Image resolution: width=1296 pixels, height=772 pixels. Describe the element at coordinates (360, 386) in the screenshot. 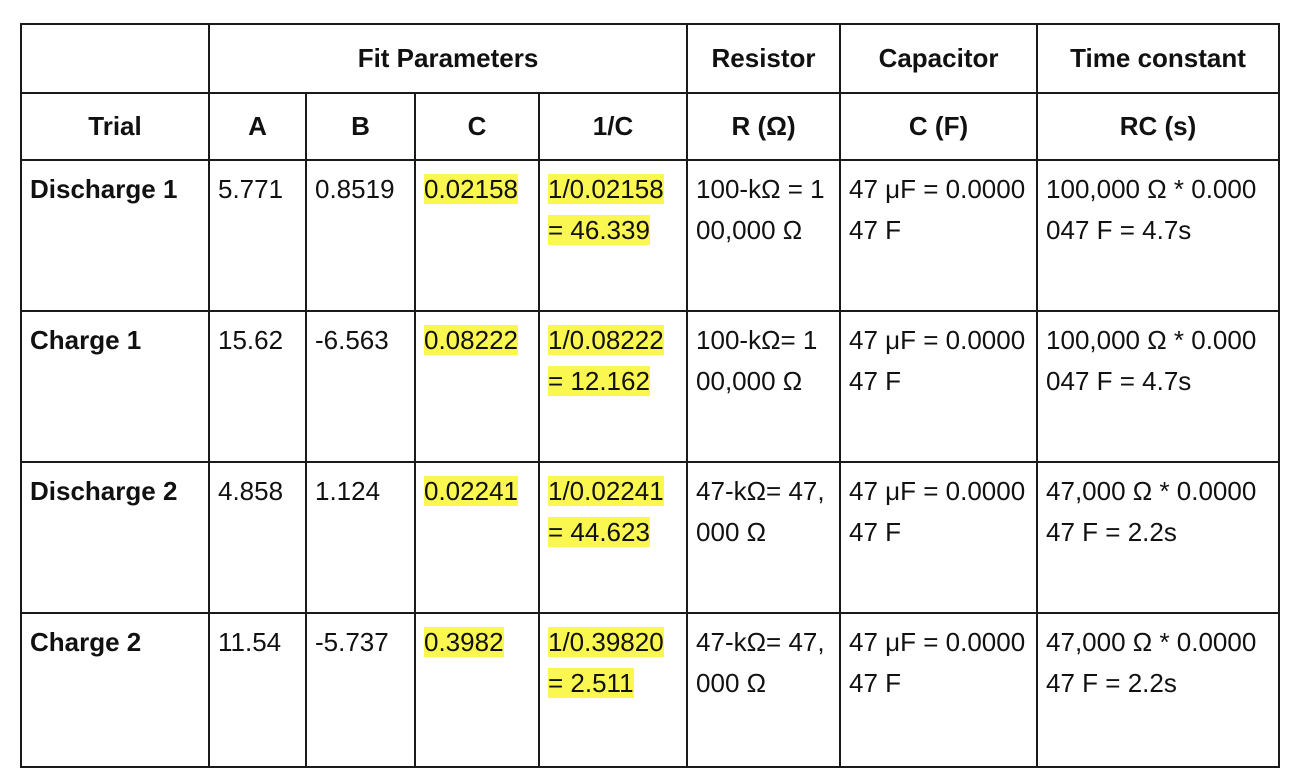

I see `b-cell: -6.563` at that location.